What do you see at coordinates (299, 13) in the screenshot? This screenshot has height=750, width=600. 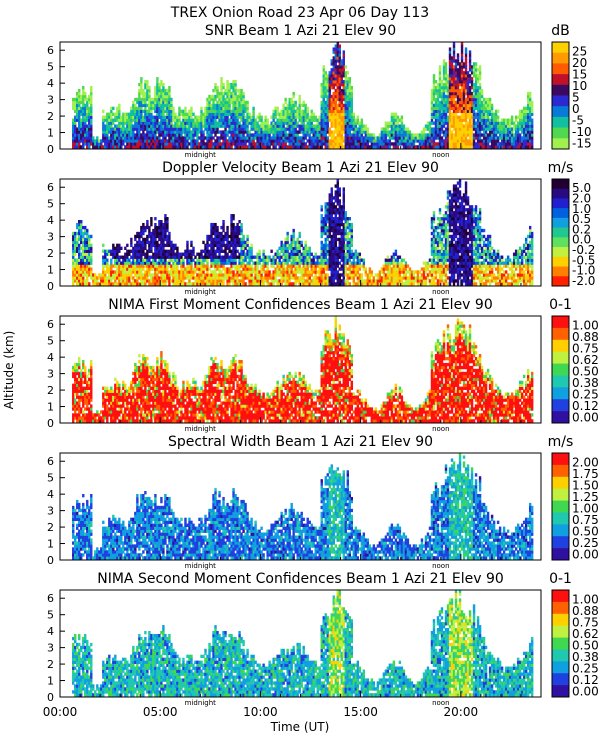 I see `figure-title: TREX Onion Road 23 Apr 06 Day 113` at bounding box center [299, 13].